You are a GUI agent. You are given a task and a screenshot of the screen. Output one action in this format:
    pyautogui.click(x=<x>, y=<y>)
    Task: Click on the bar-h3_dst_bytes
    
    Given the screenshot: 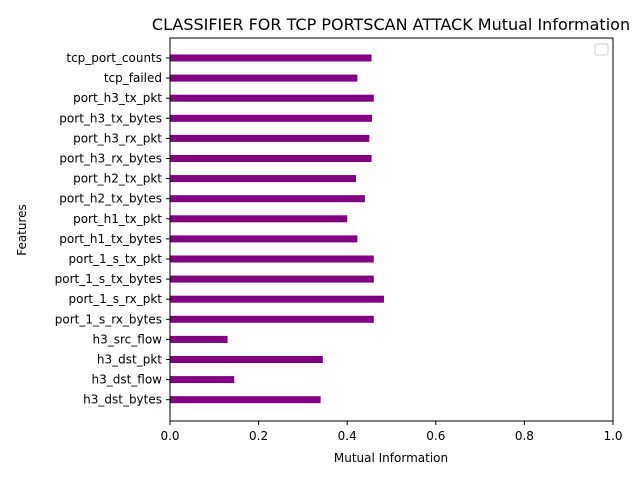 What is the action you would take?
    pyautogui.click(x=245, y=400)
    